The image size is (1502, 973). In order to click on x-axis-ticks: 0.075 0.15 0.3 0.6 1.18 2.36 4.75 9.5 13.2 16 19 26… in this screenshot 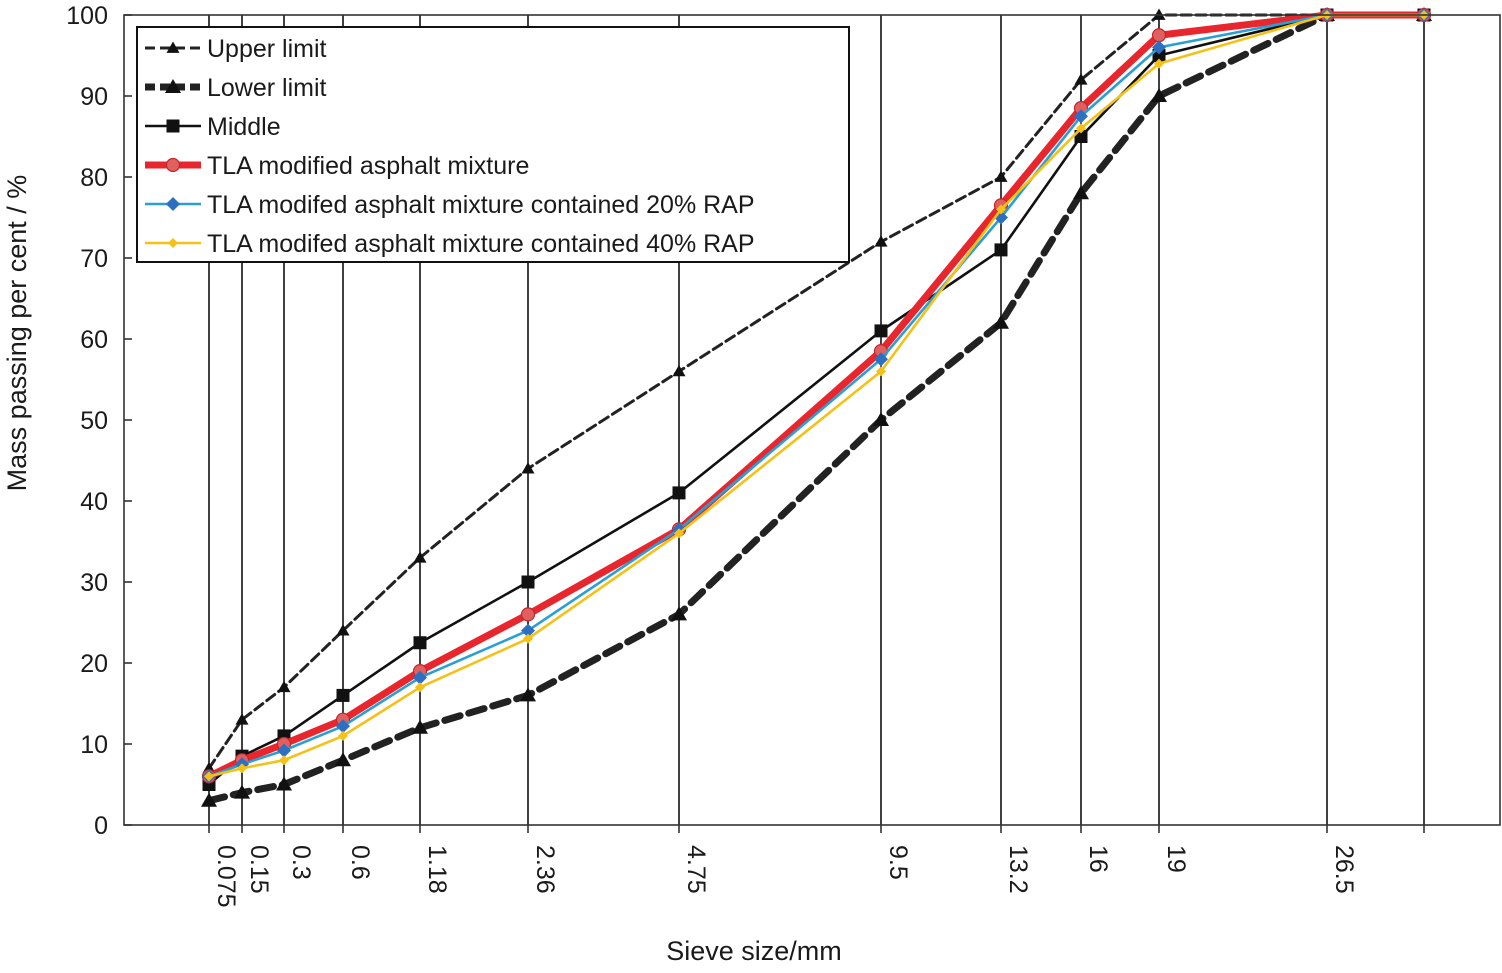, I will do `click(816, 866)`.